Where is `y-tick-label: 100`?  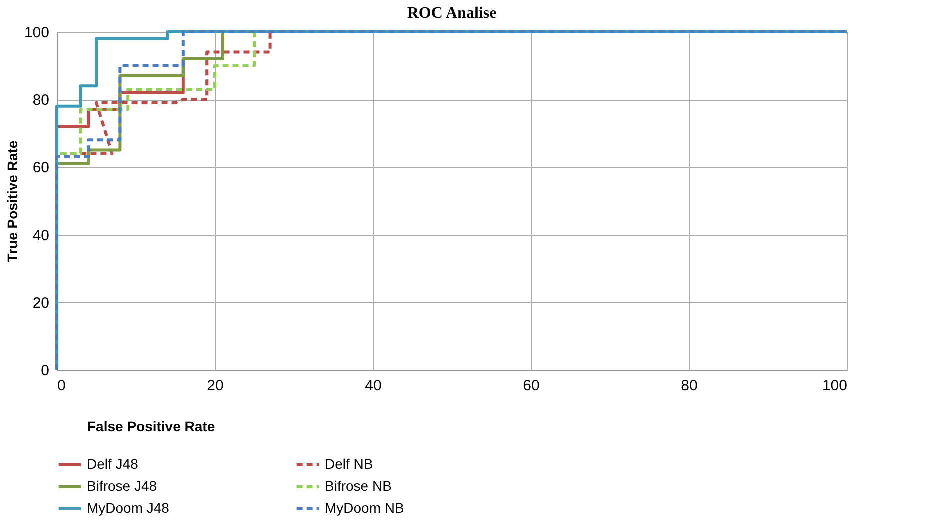
y-tick-label: 100 is located at coordinates (37, 33).